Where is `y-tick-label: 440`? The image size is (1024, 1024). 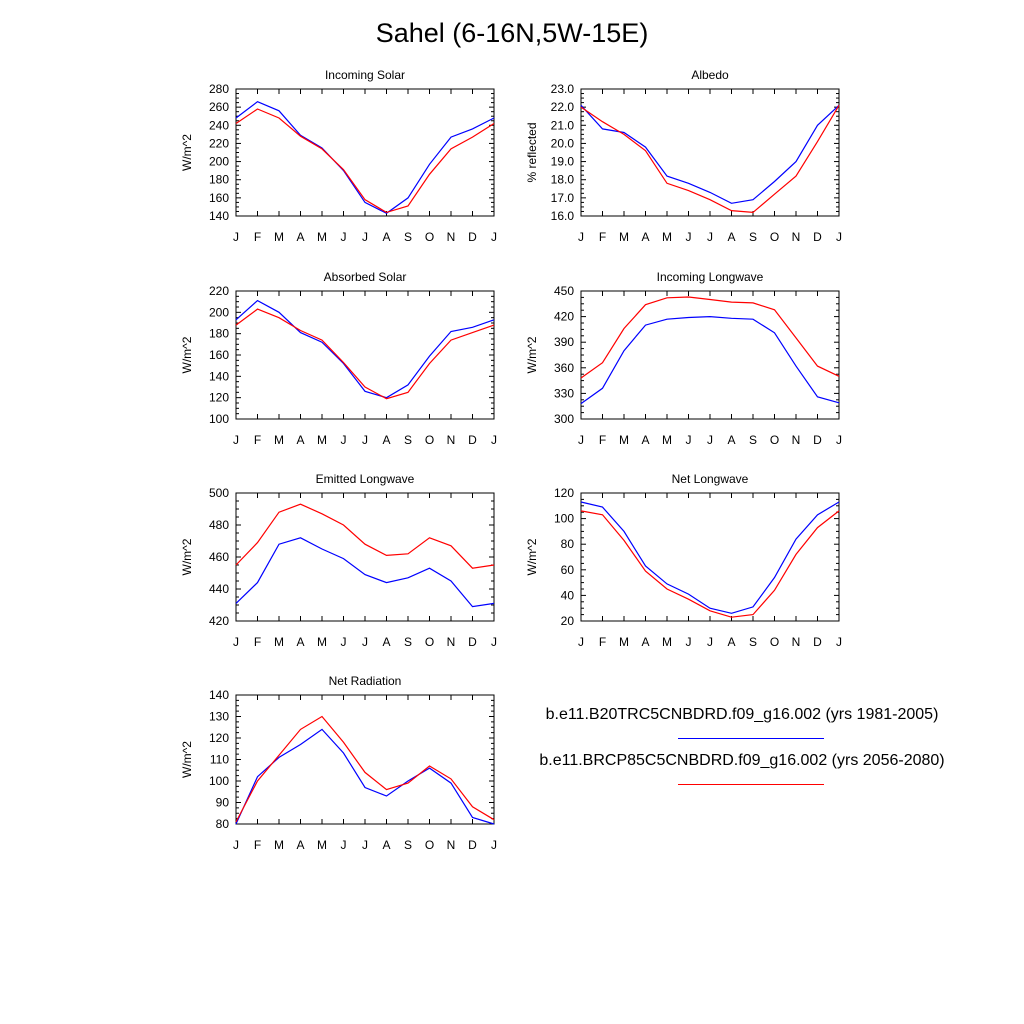
y-tick-label: 440 is located at coordinates (219, 589).